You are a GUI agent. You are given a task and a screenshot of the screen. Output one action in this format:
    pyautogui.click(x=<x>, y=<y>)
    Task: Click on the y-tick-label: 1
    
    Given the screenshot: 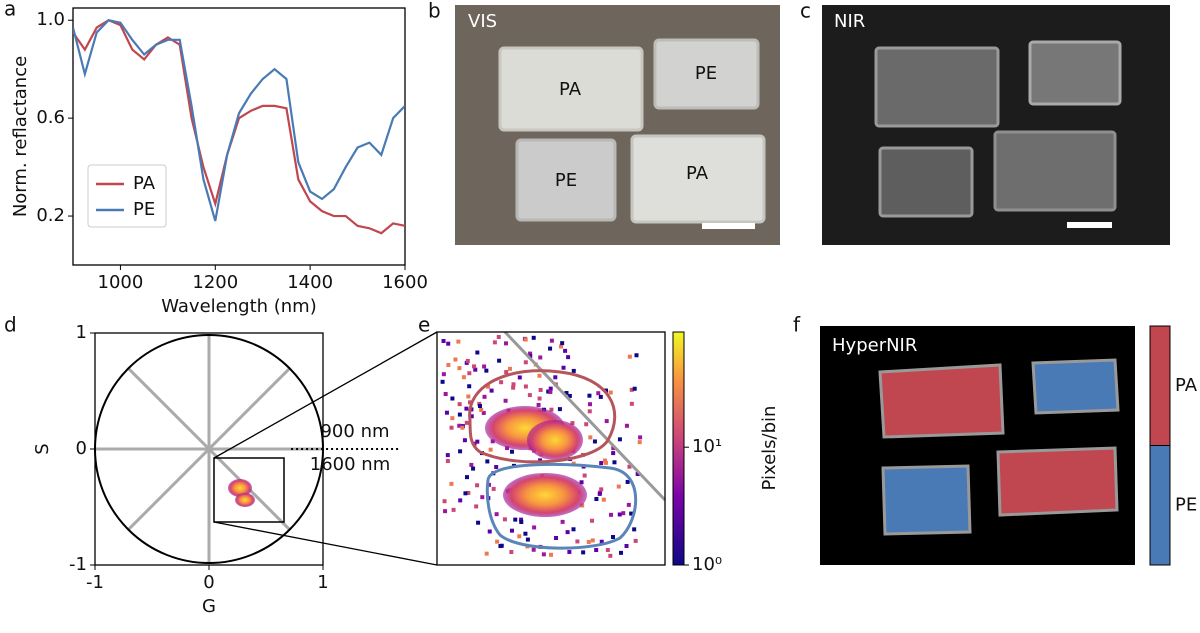 What is the action you would take?
    pyautogui.click(x=81, y=332)
    